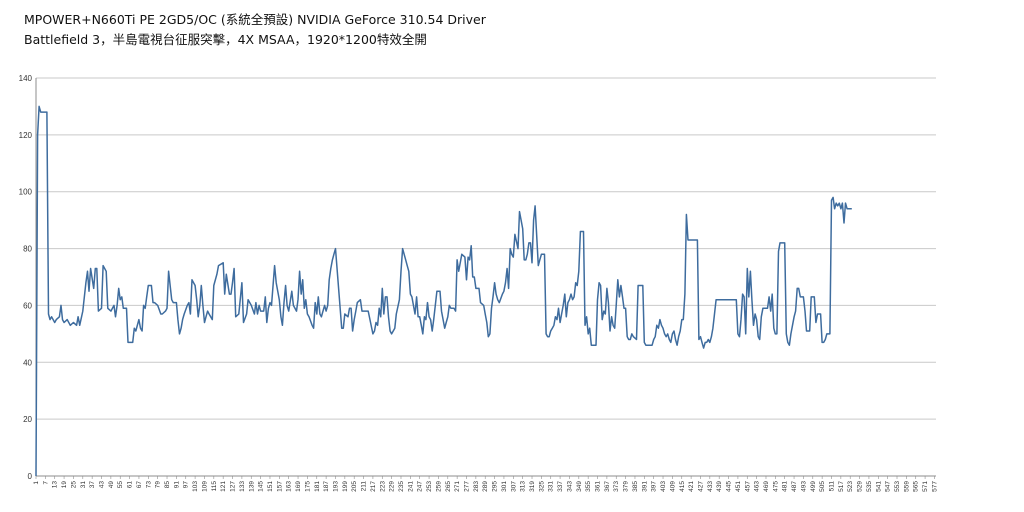  I want to click on x-tick-label: 553, so click(897, 486).